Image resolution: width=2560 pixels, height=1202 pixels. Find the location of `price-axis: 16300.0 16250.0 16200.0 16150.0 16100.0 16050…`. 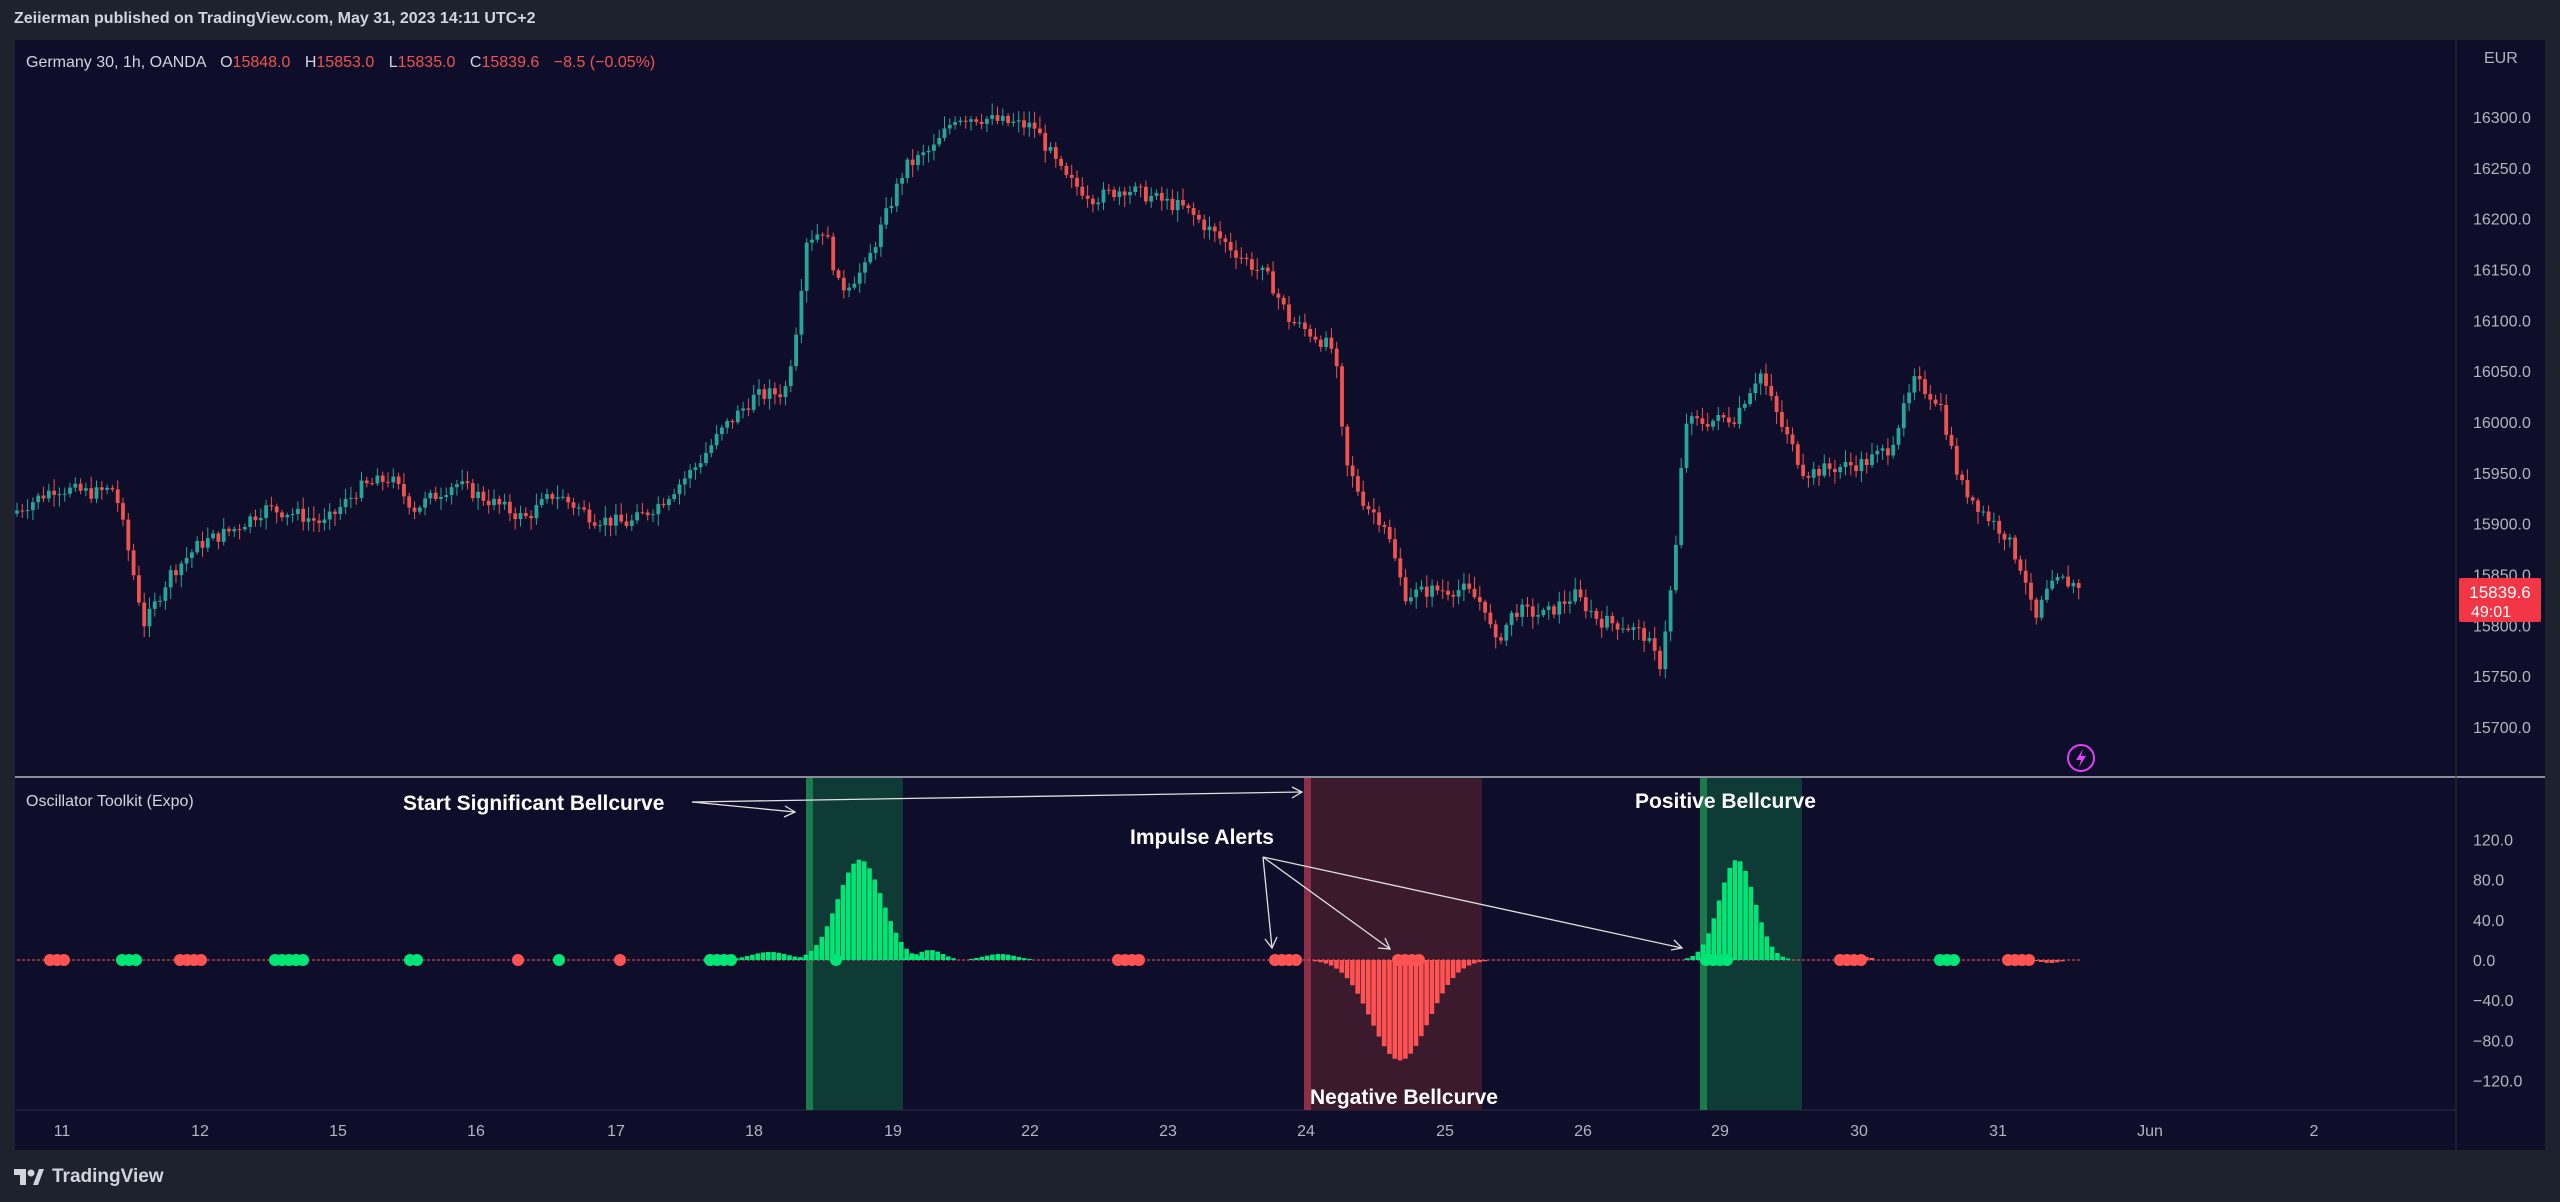

price-axis: 16300.0 16250.0 16200.0 16150.0 16100.0 16050… is located at coordinates (2502, 423).